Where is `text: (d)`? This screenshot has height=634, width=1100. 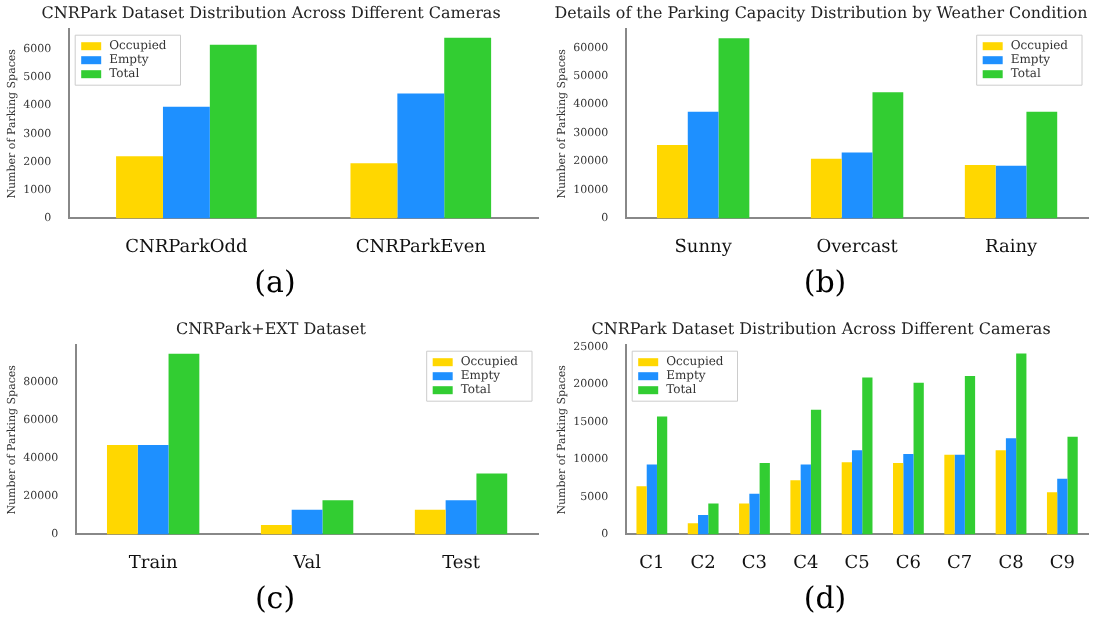 text: (d) is located at coordinates (825, 598).